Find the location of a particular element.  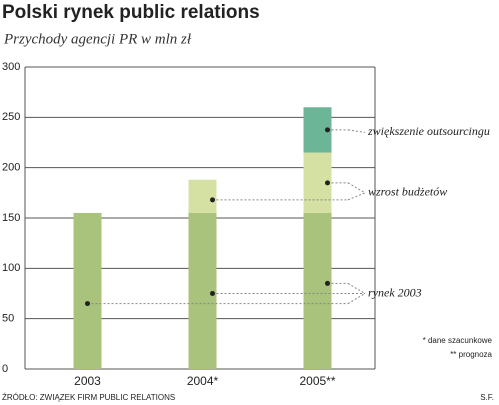

y-tick-label: 50 is located at coordinates (8, 319).